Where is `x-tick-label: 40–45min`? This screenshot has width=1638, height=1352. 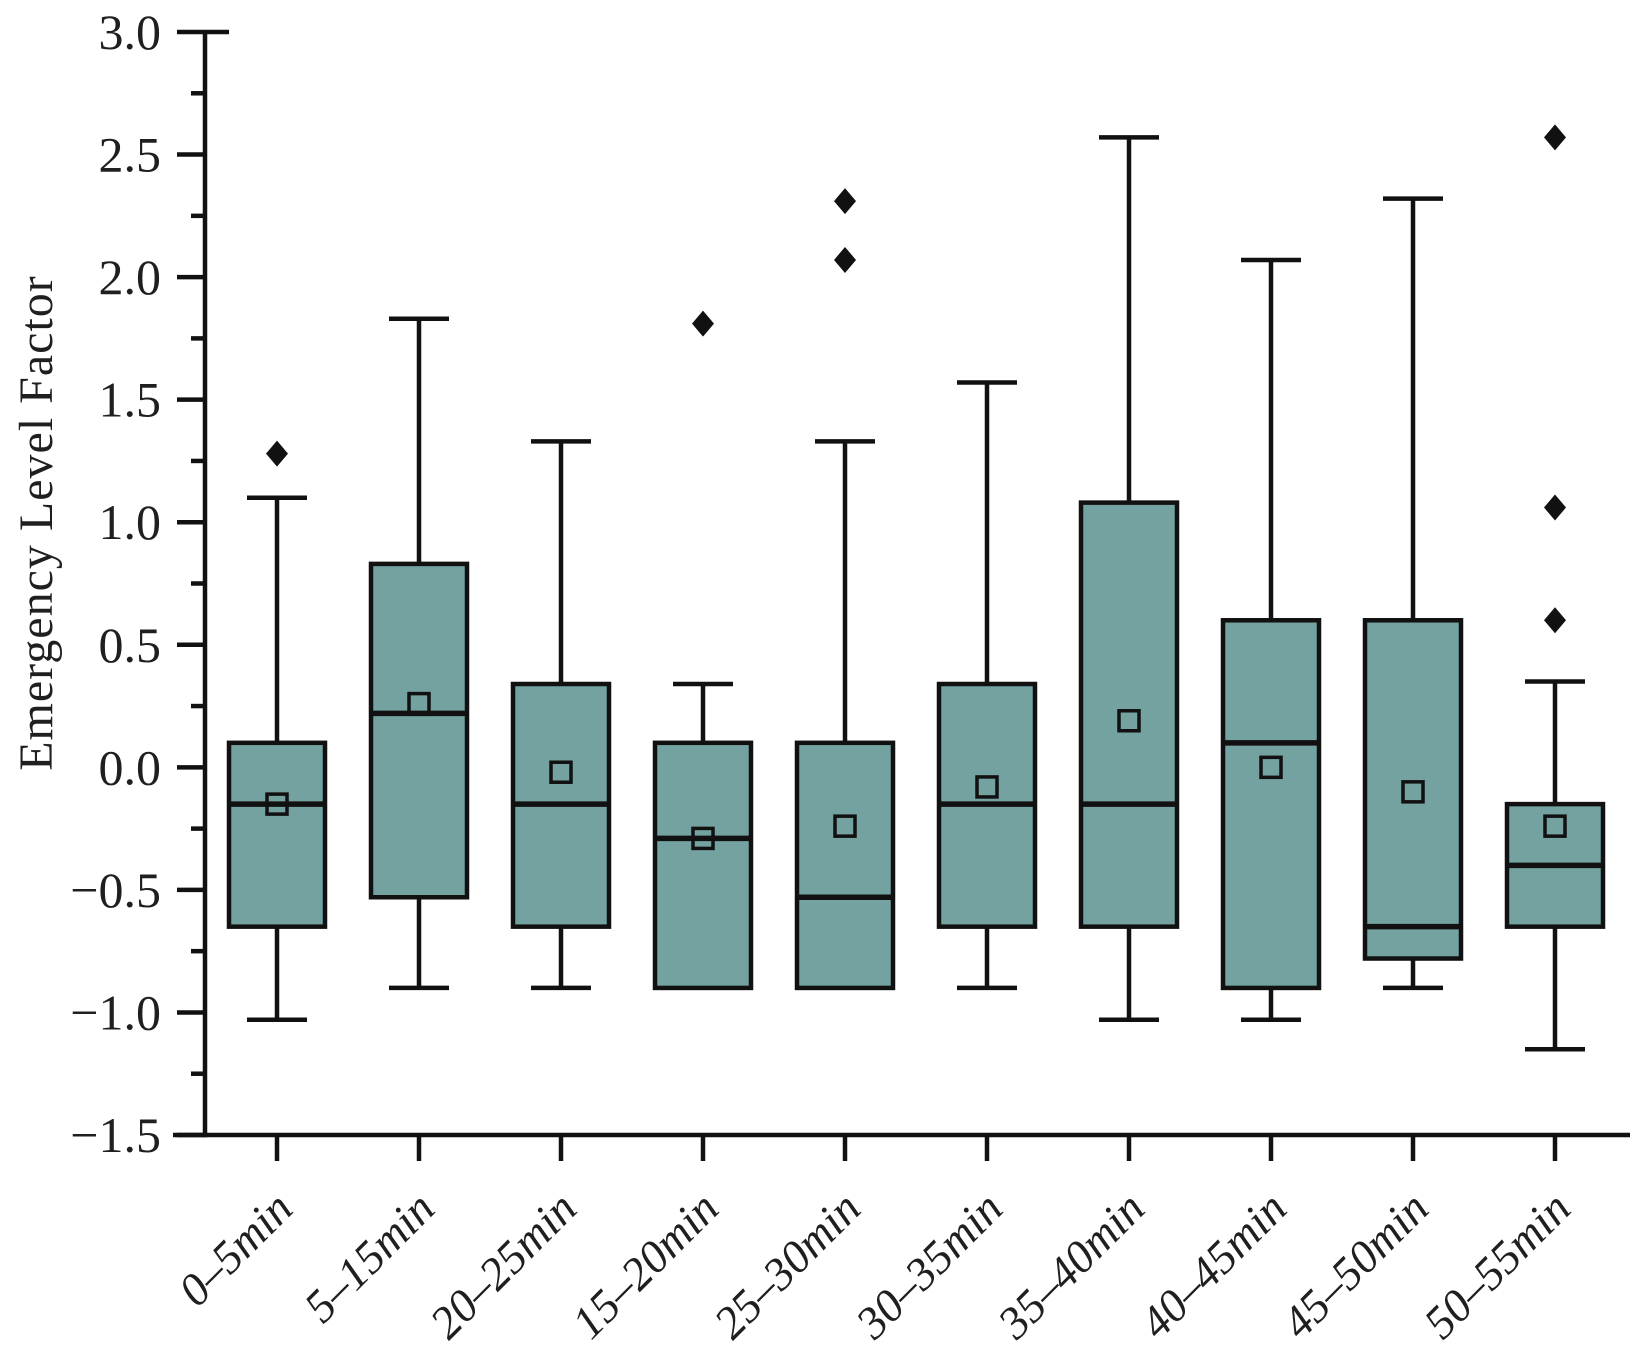 x-tick-label: 40–45min is located at coordinates (1213, 1265).